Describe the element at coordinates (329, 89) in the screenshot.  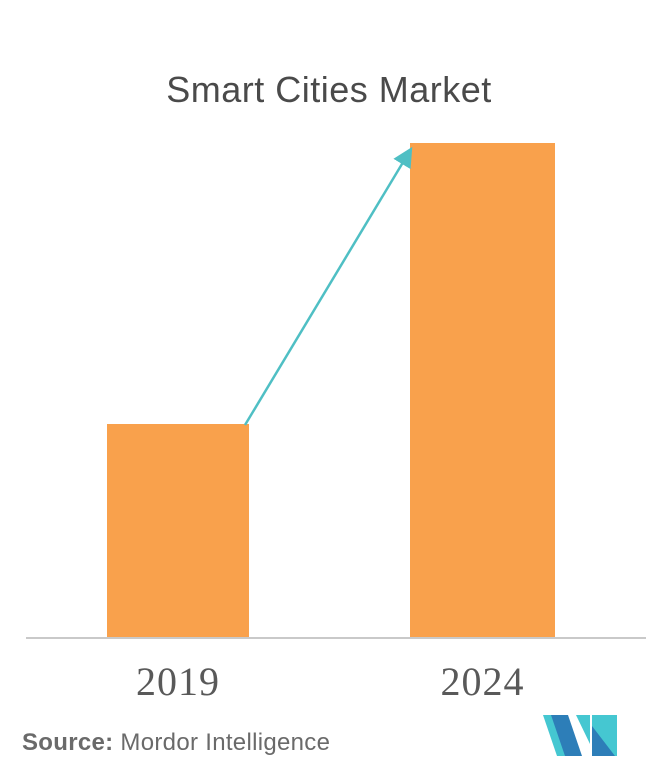
I see `chart-title: Smart Cities Market` at that location.